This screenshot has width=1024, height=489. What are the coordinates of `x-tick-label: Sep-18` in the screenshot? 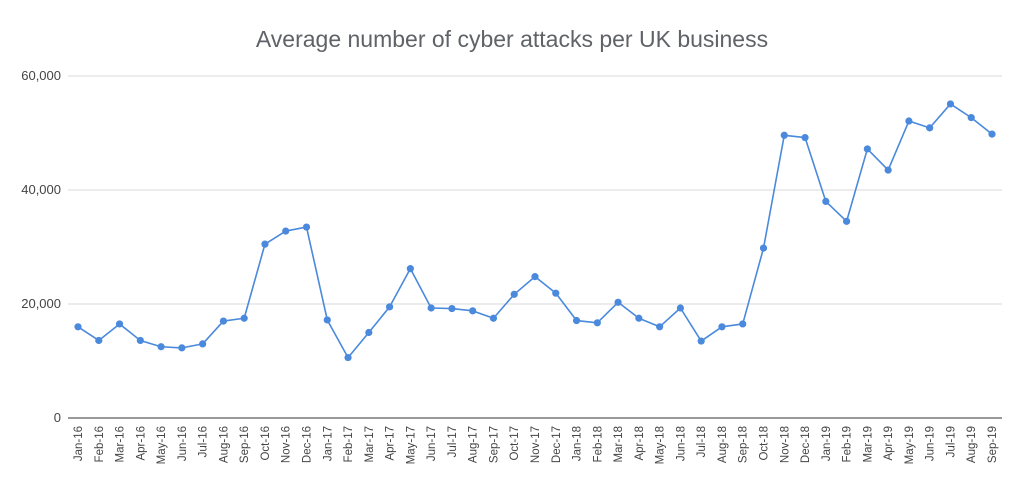 It's located at (744, 444).